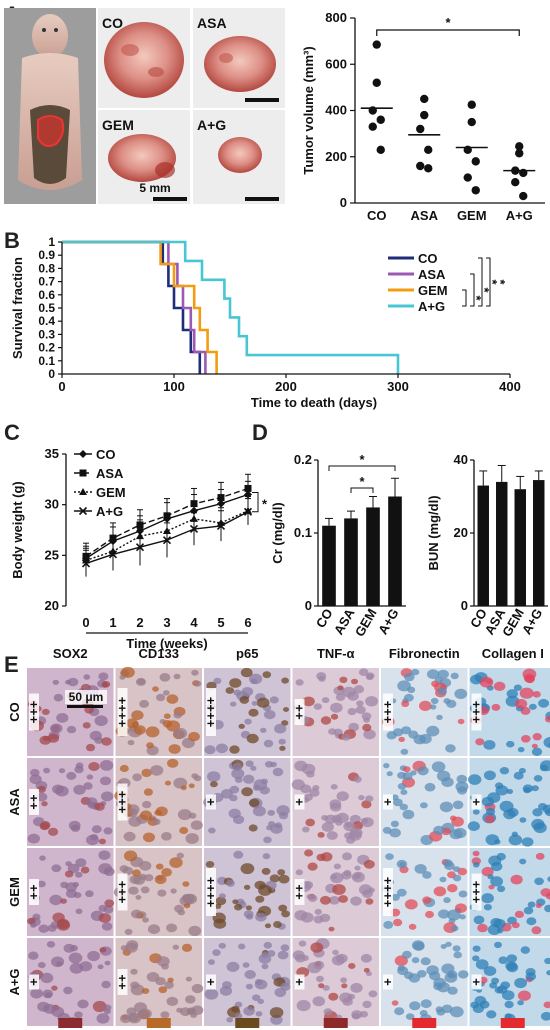 The image size is (550, 1030). I want to click on legend-label: ASA, so click(432, 274).